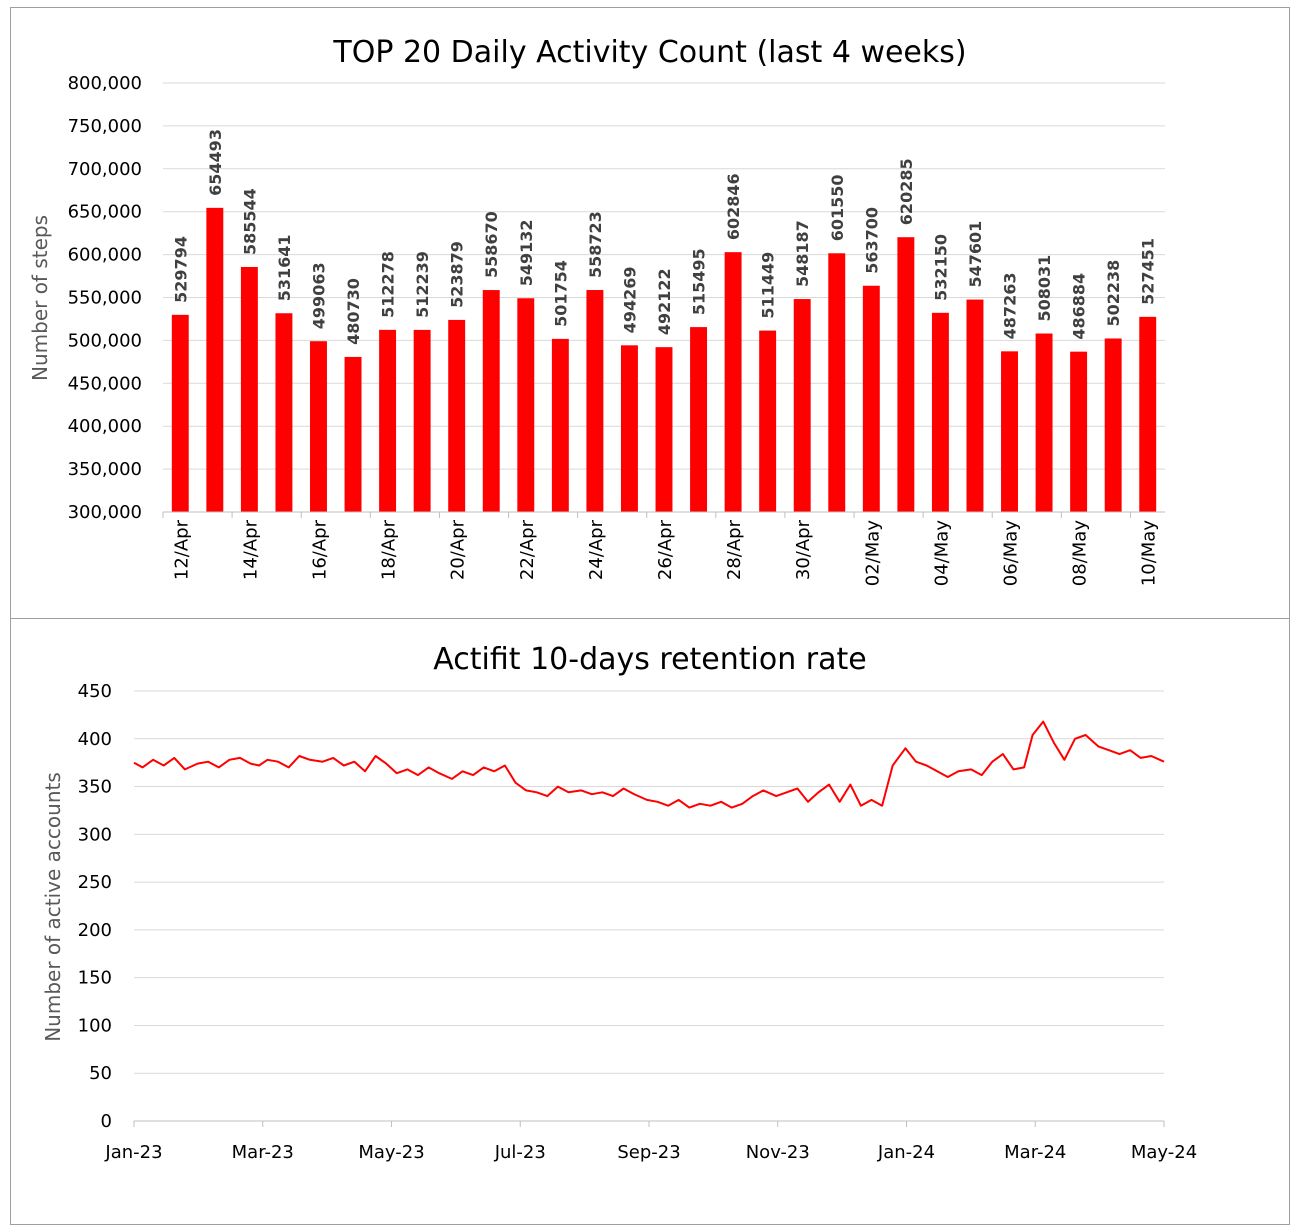  What do you see at coordinates (388, 284) in the screenshot?
I see `bar-data-label: 512278` at bounding box center [388, 284].